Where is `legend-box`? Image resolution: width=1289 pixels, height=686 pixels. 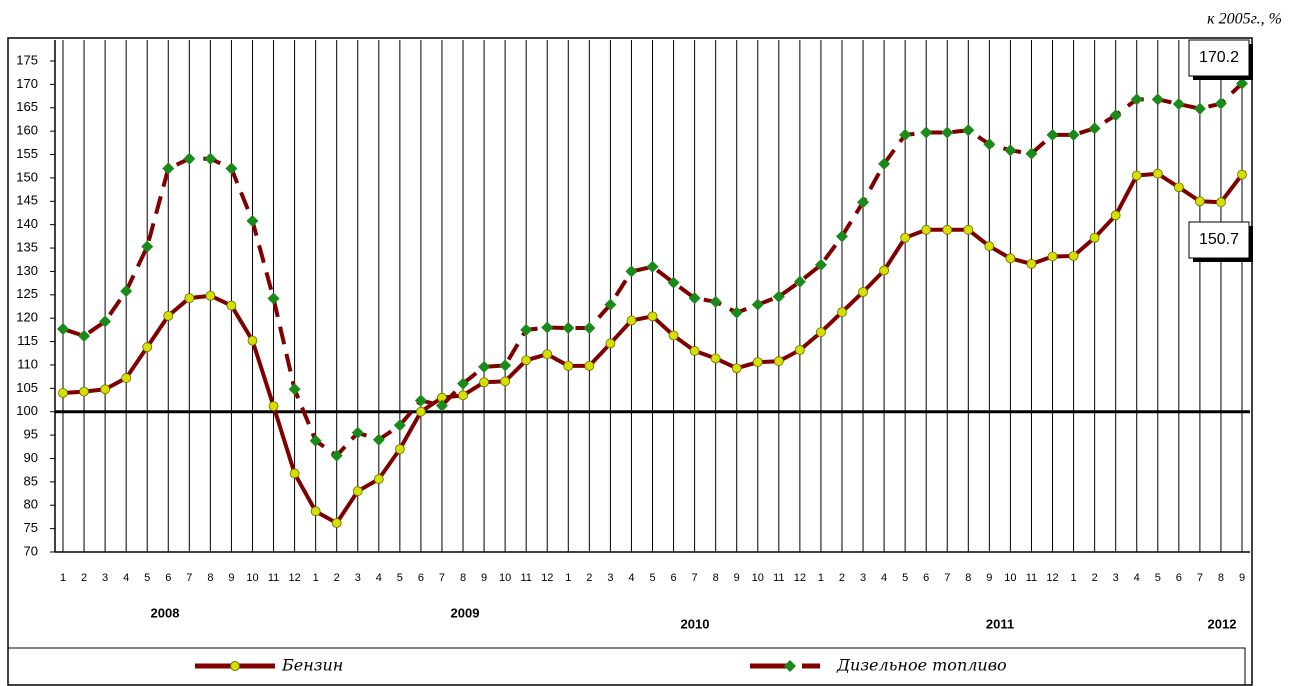
legend-box is located at coordinates (626, 666).